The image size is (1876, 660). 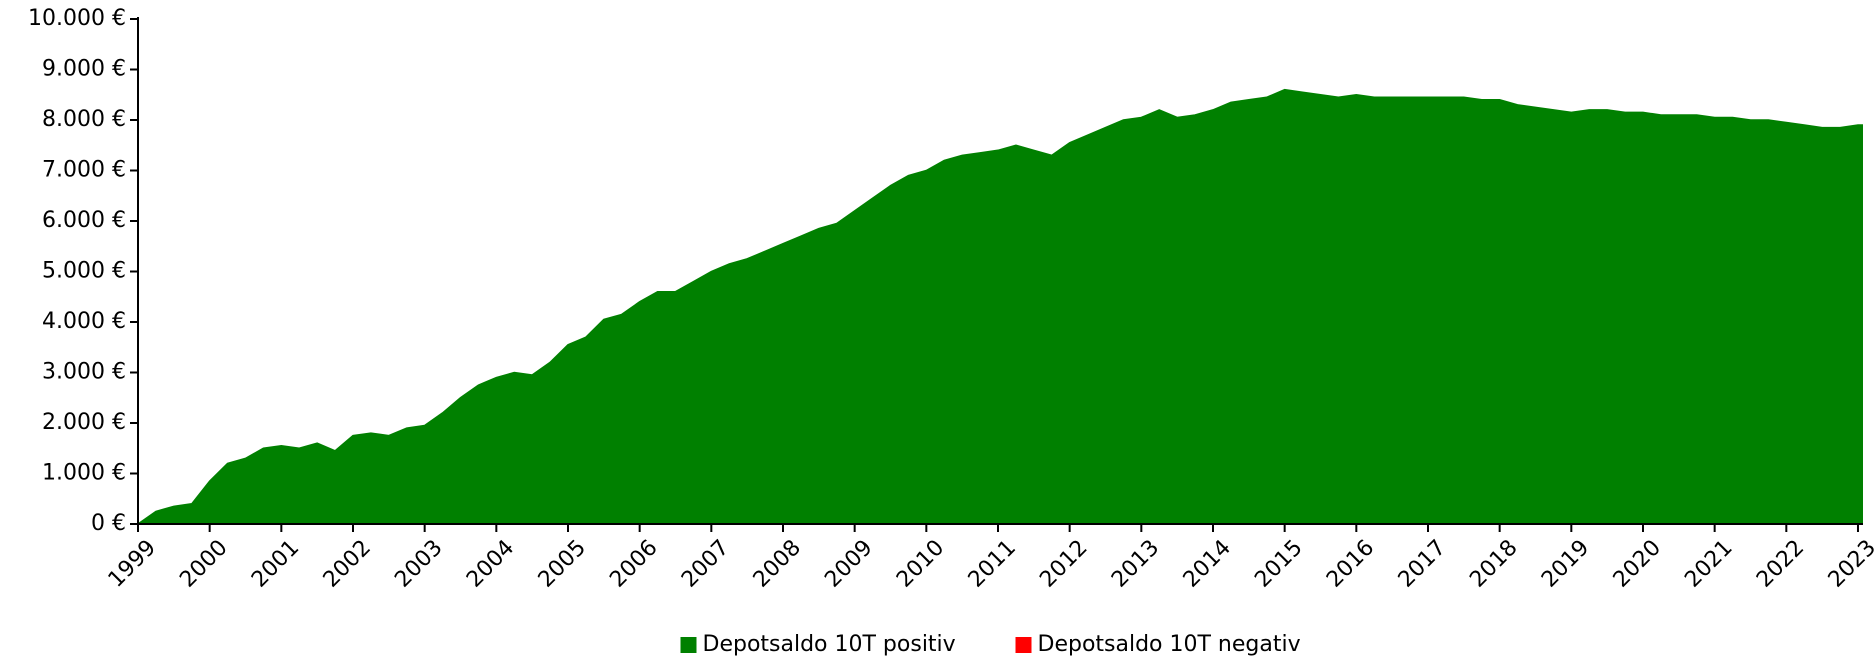 What do you see at coordinates (203, 563) in the screenshot?
I see `x-tick-label: 2000` at bounding box center [203, 563].